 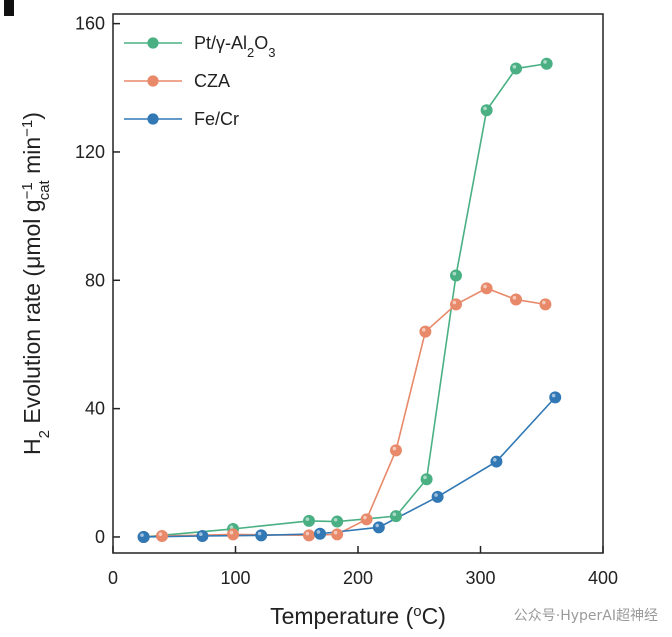 What do you see at coordinates (95, 409) in the screenshot?
I see `y-tick-label: 40` at bounding box center [95, 409].